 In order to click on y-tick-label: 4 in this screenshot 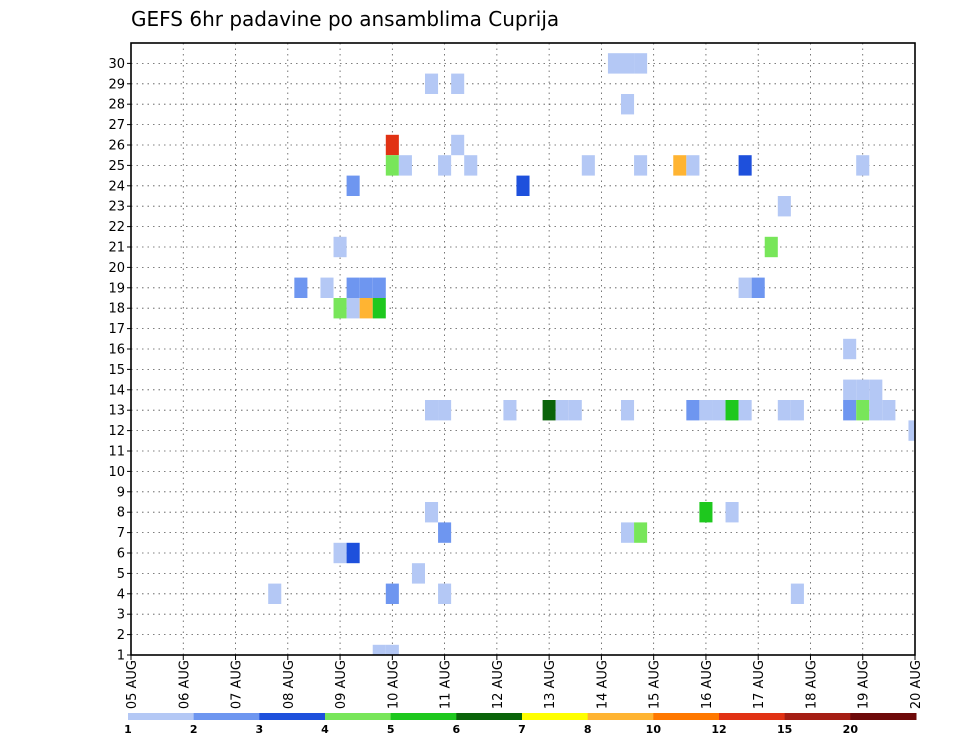, I will do `click(121, 594)`.